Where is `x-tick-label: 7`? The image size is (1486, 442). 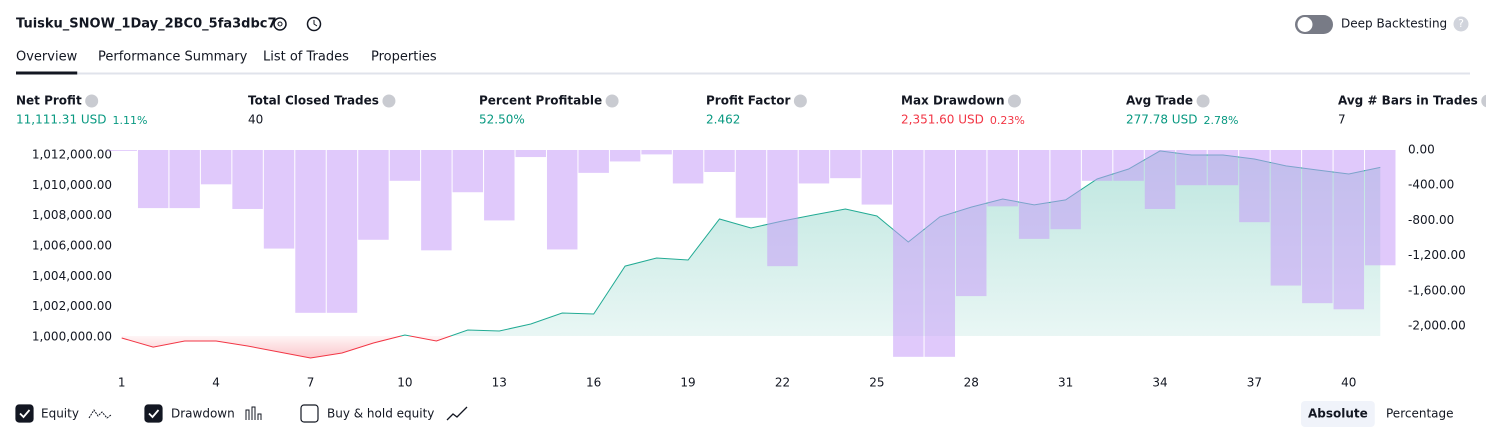 x-tick-label: 7 is located at coordinates (311, 383).